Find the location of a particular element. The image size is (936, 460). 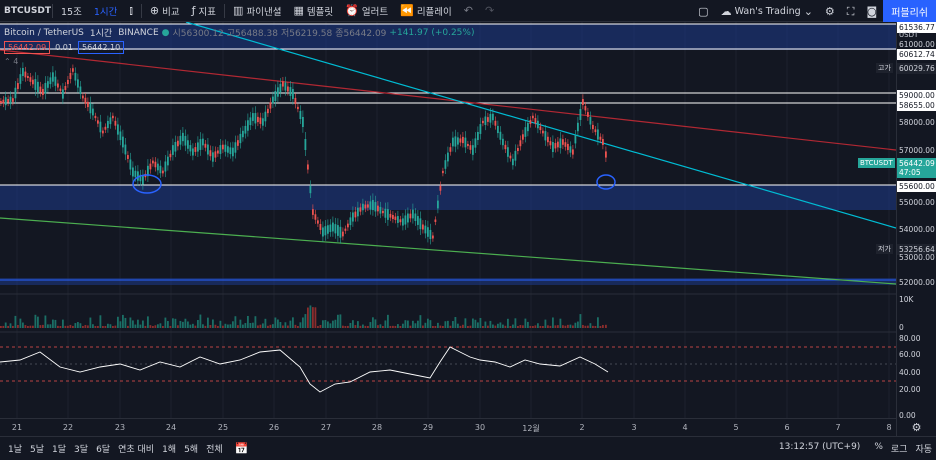

chart-type-button: ⫾ is located at coordinates (131, 11).